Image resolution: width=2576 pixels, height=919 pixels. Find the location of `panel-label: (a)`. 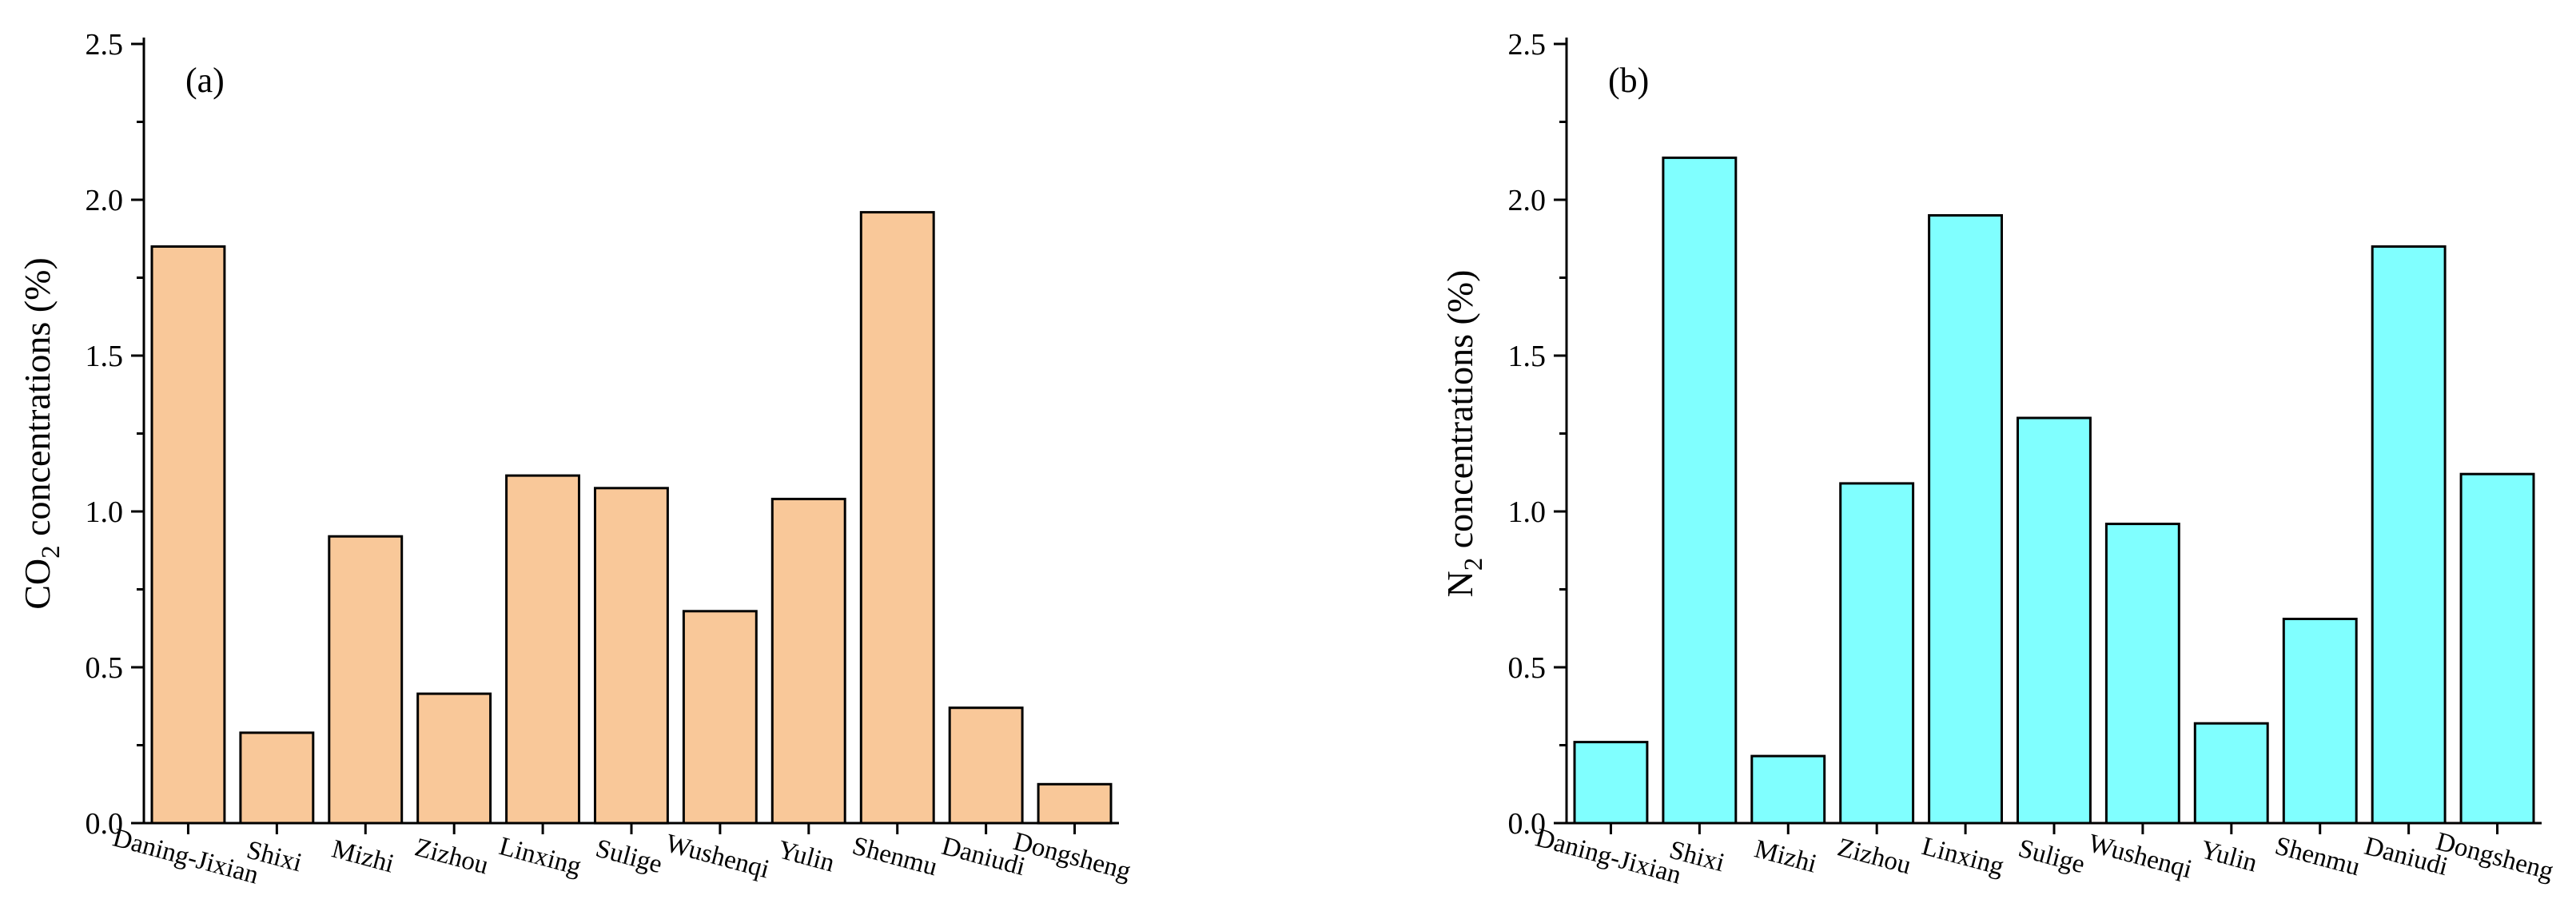

panel-label: (a) is located at coordinates (205, 80).